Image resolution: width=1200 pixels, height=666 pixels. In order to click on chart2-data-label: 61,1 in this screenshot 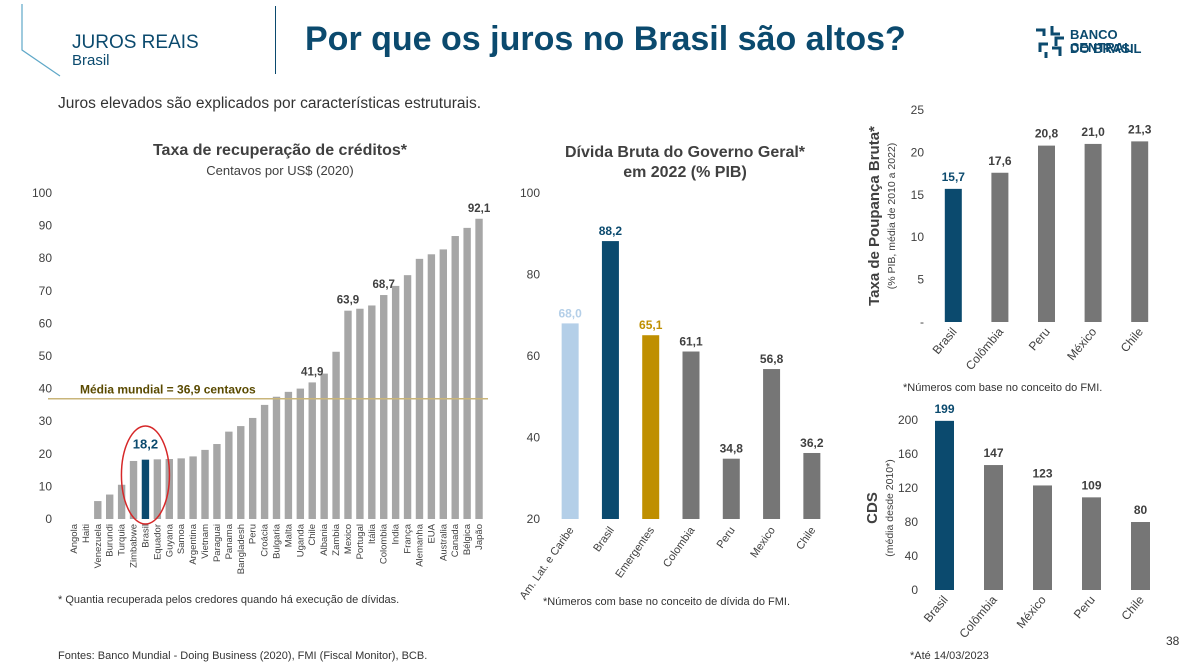, I will do `click(691, 342)`.